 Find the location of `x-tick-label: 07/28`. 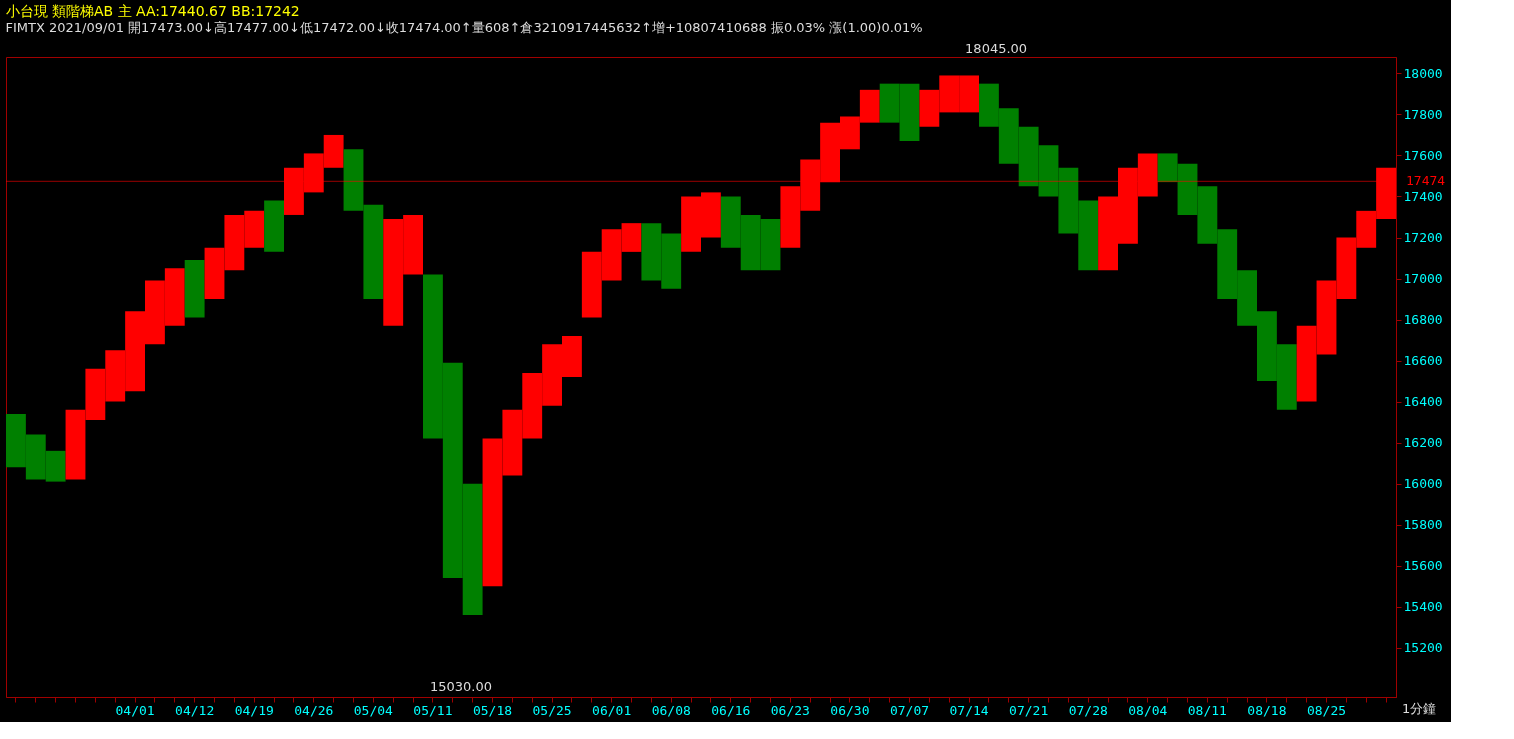

x-tick-label: 07/28 is located at coordinates (1088, 710).